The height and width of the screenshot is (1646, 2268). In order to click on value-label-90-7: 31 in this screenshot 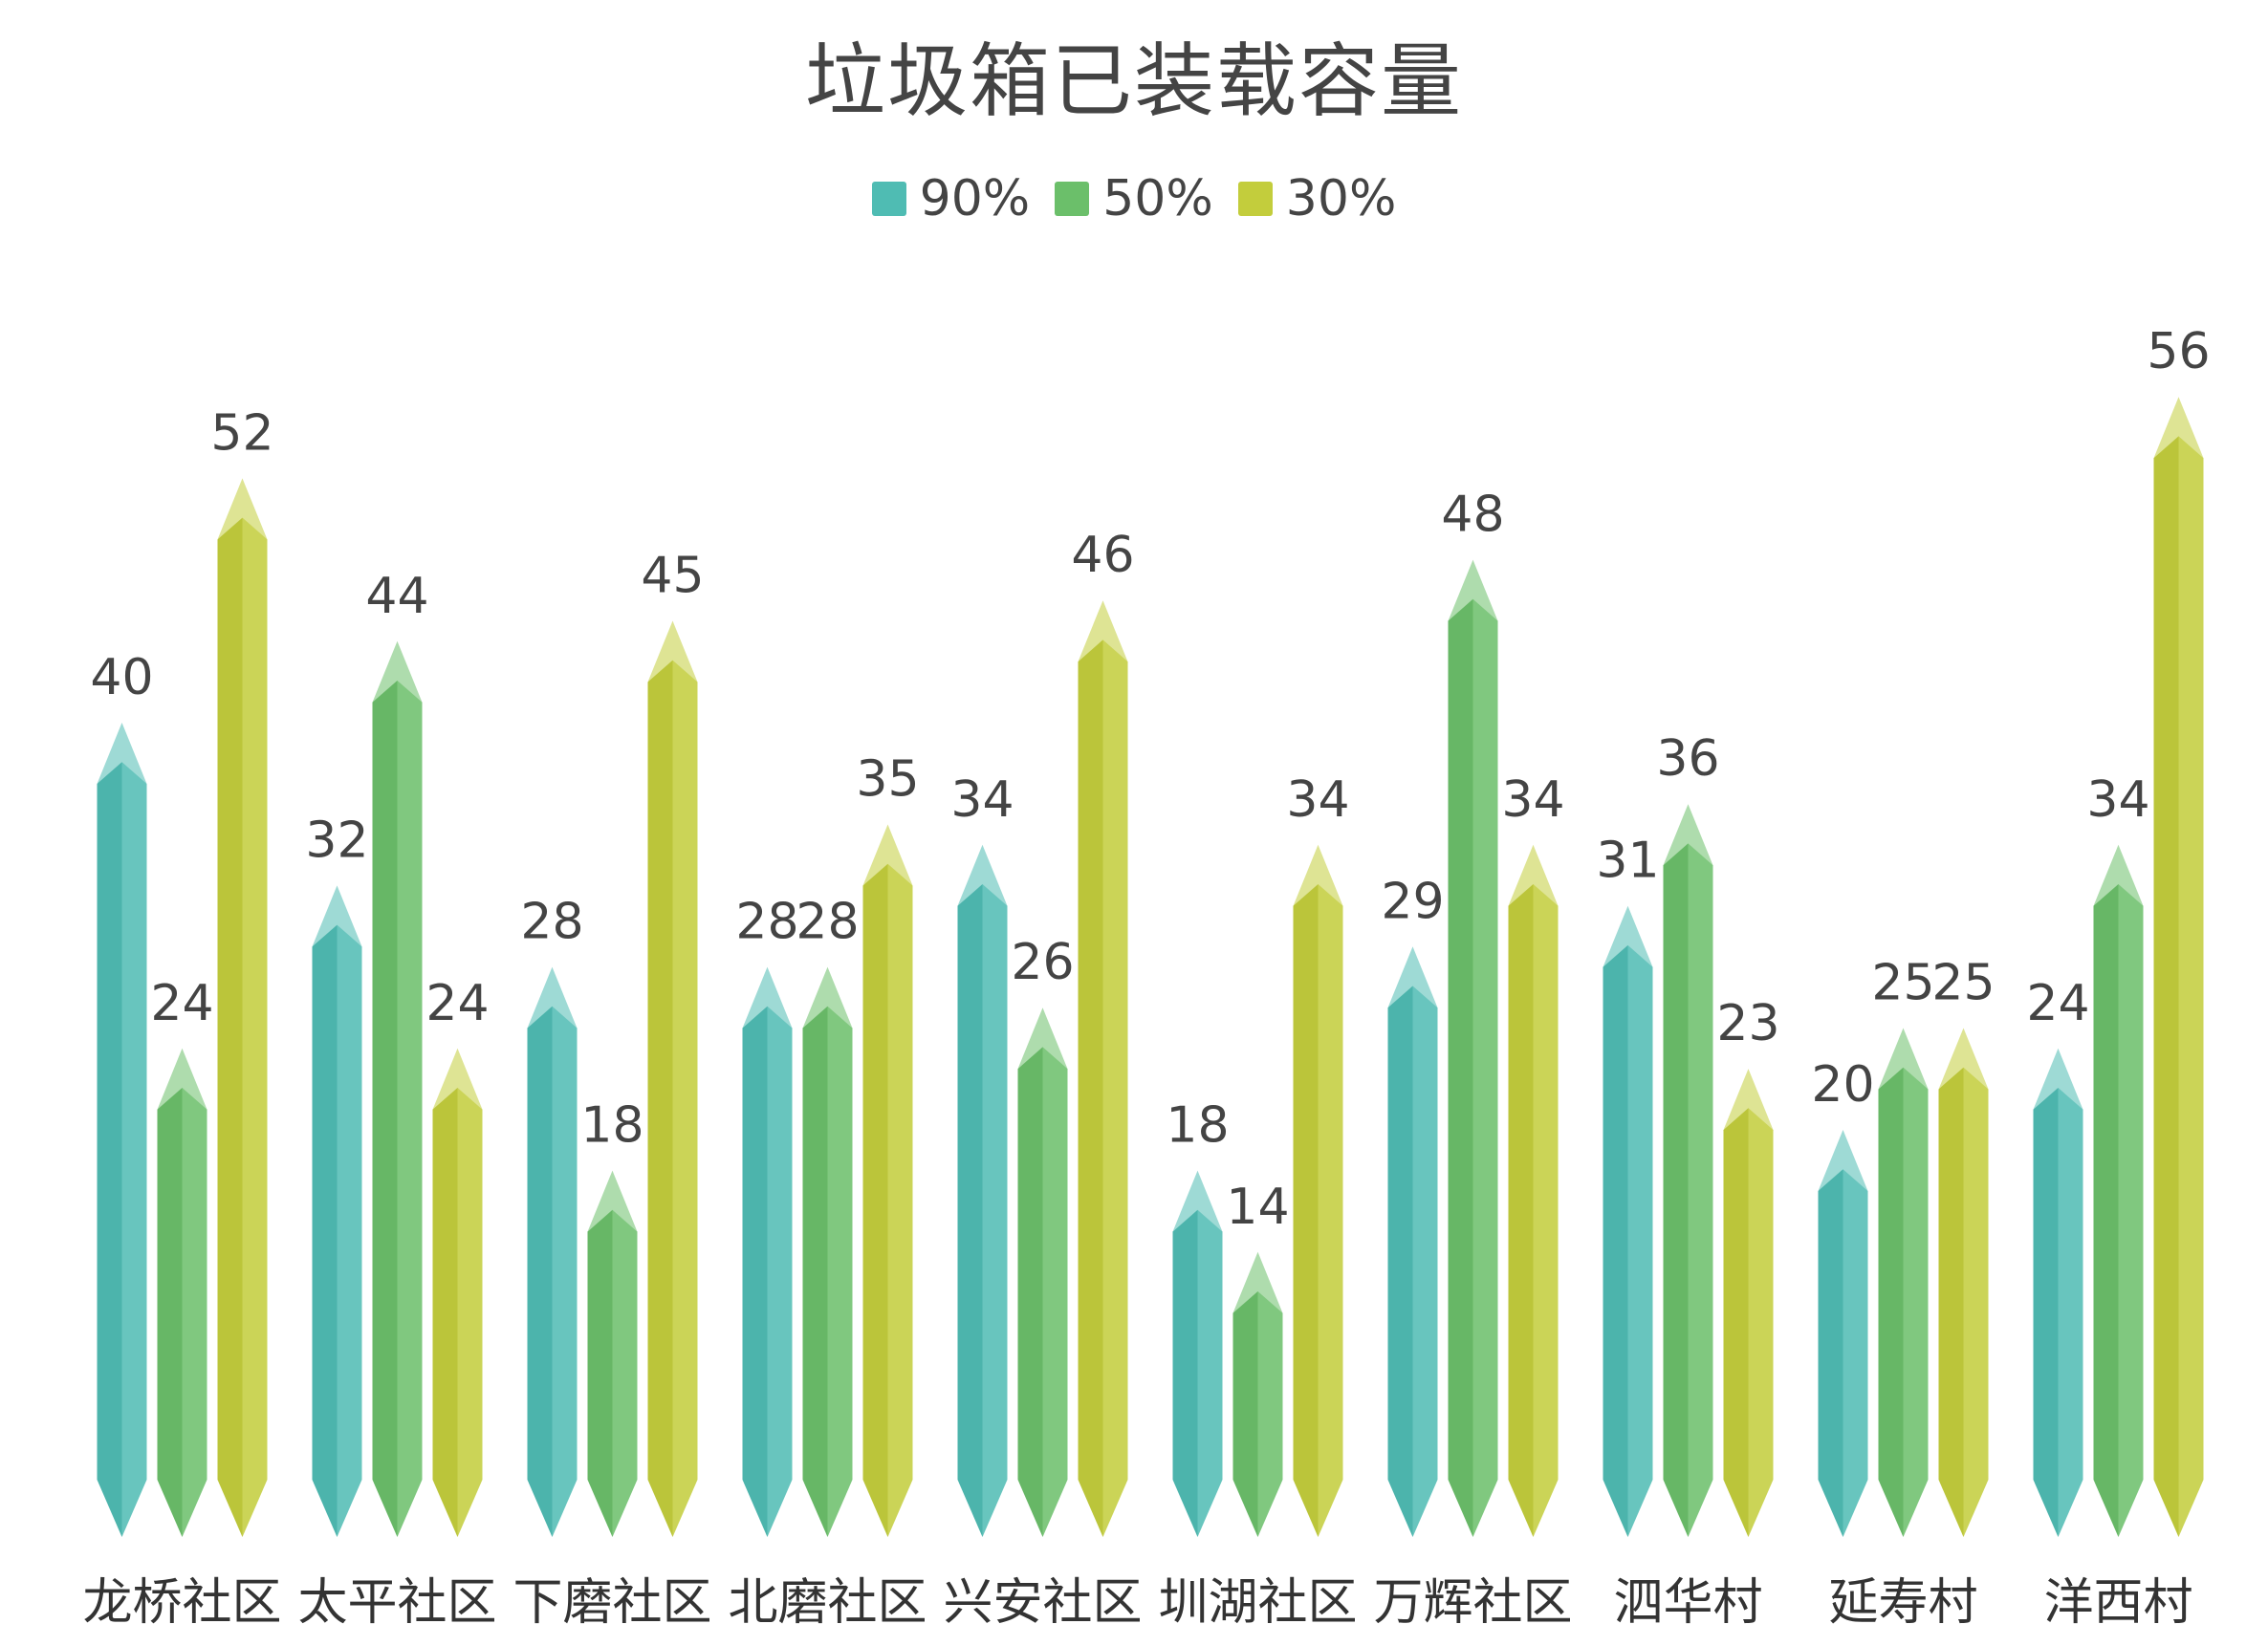, I will do `click(1628, 861)`.